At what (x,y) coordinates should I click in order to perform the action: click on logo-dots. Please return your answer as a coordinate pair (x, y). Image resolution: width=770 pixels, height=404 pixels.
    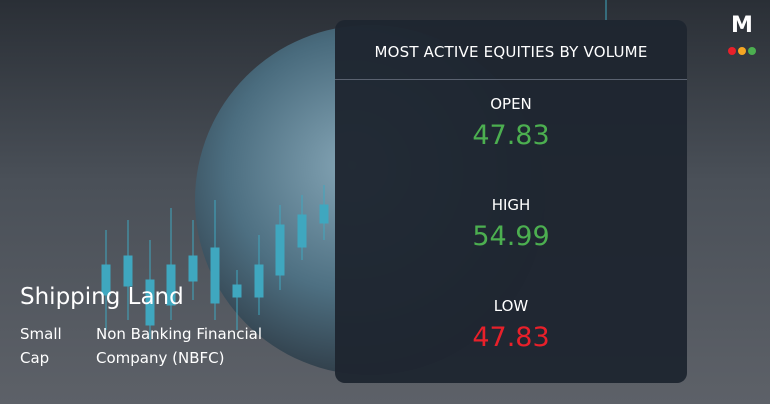
    Looking at the image, I should click on (742, 51).